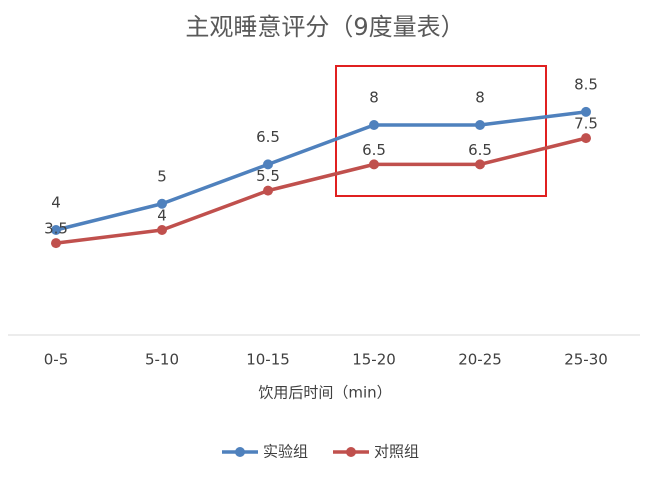 The width and height of the screenshot is (650, 478). What do you see at coordinates (324, 27) in the screenshot?
I see `chart-title: 主观睡意评分（9度量表）` at bounding box center [324, 27].